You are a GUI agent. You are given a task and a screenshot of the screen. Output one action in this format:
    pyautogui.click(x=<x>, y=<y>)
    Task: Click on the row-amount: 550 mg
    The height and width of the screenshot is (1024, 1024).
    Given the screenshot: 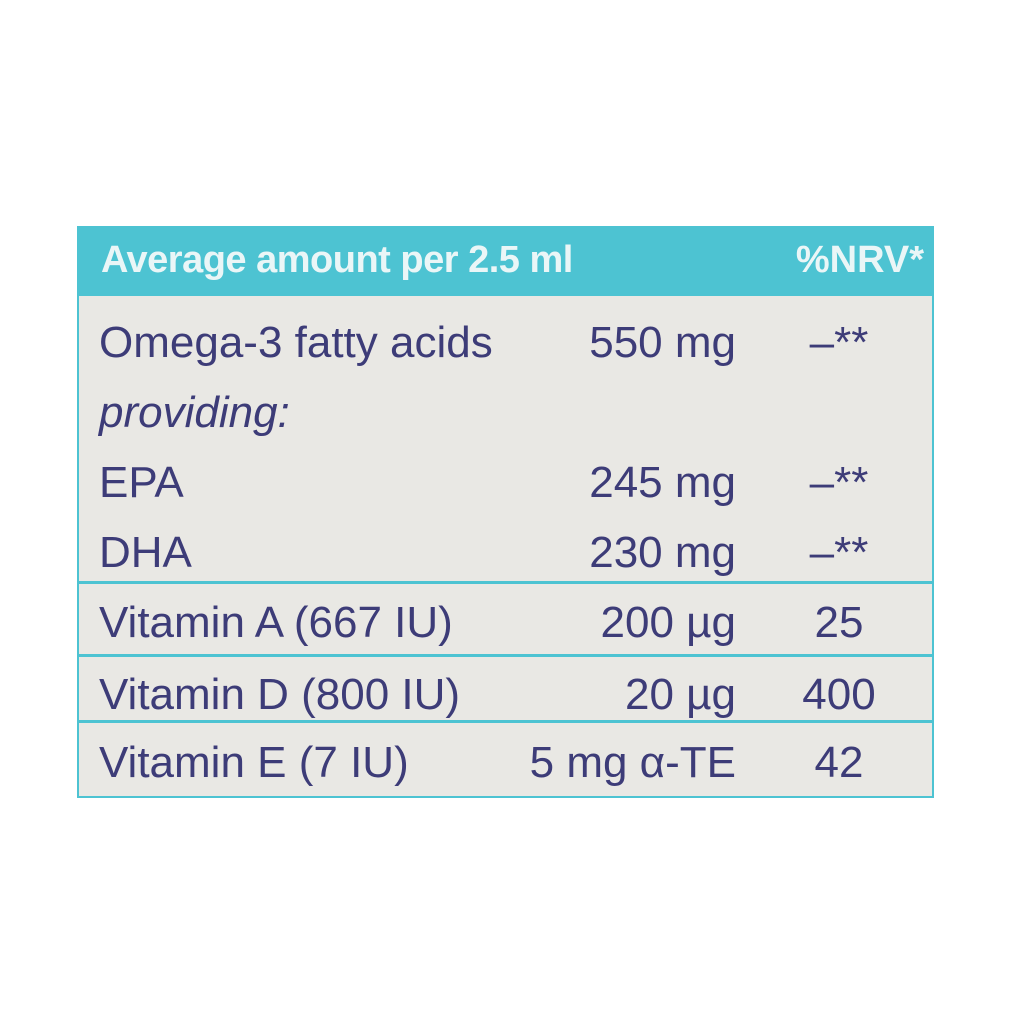 What is the action you would take?
    pyautogui.click(x=662, y=342)
    